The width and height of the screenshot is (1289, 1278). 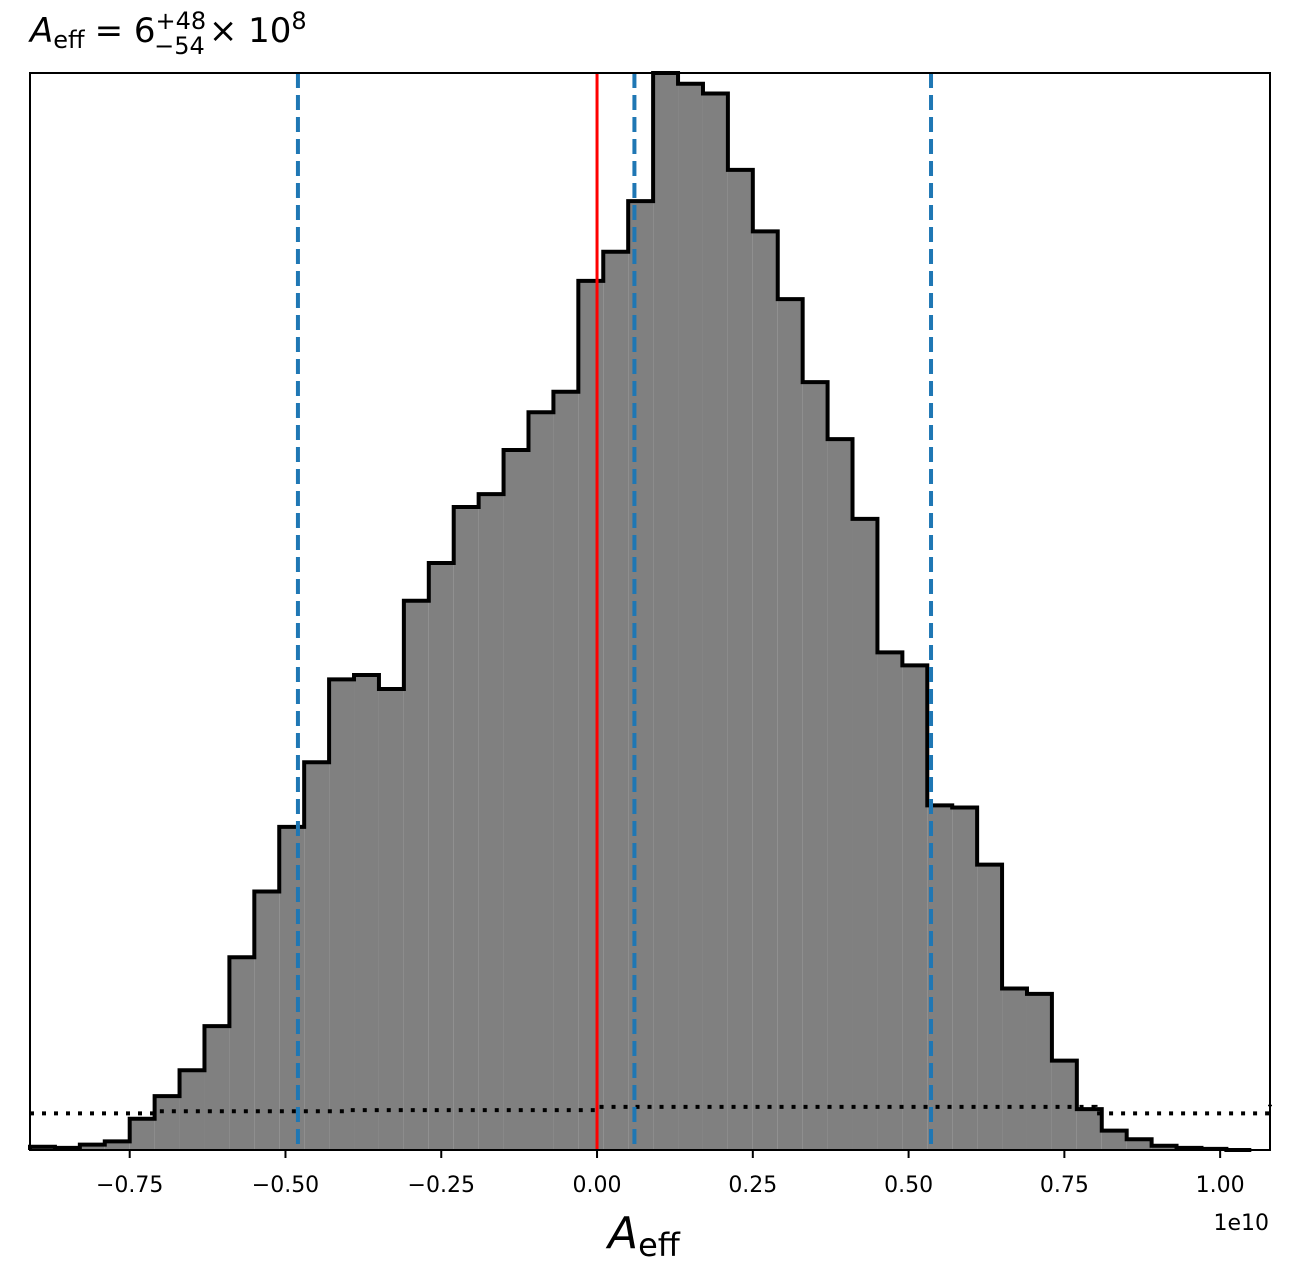 I want to click on x-tick-label: 0.00, so click(x=597, y=1185).